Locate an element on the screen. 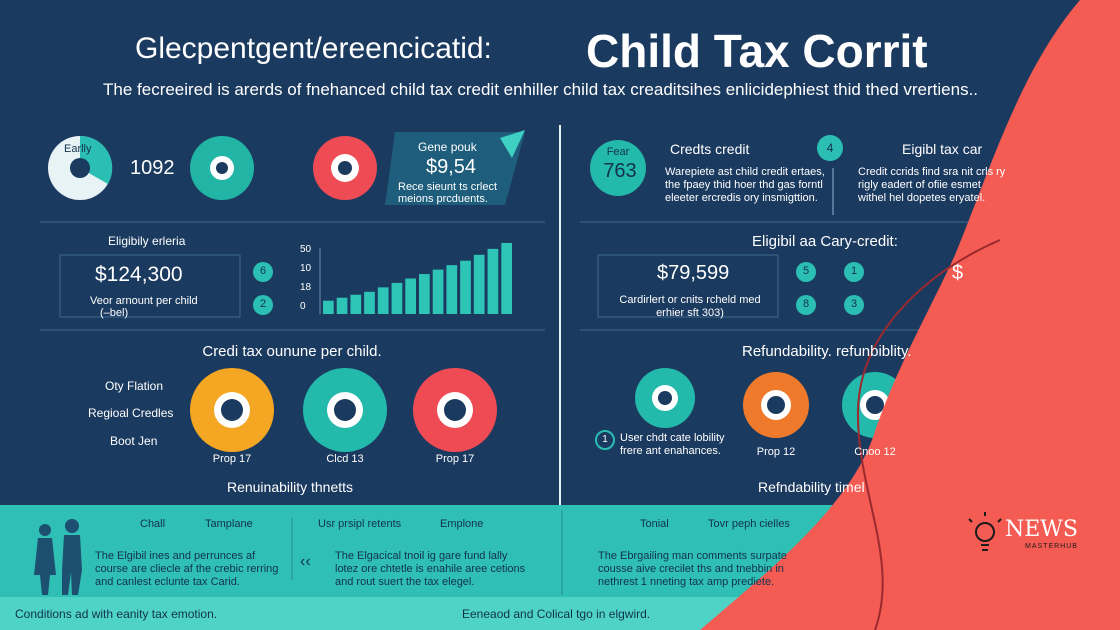 This screenshot has width=1120, height=630. band-header: Usr prsipl retents is located at coordinates (360, 524).